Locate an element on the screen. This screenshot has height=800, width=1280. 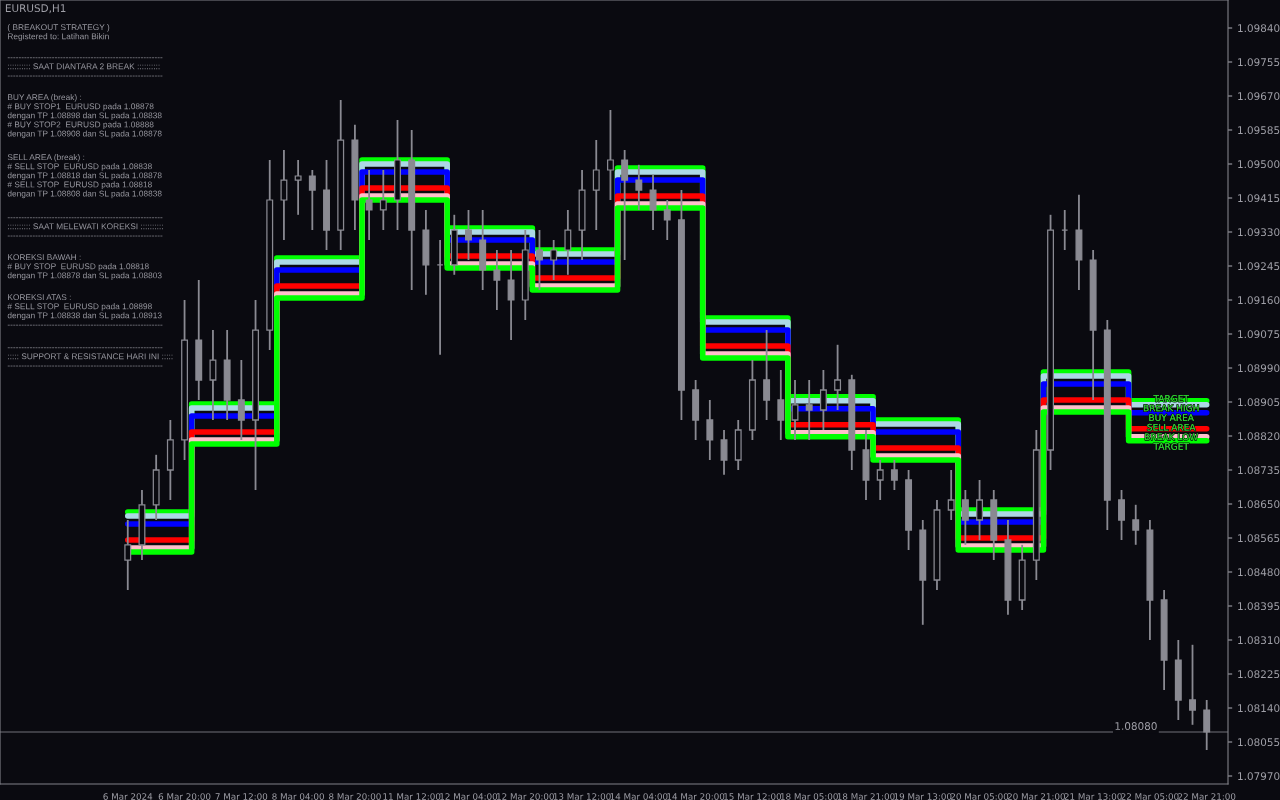
annotation: KOREKSI ATAS : # SELL STOP EURUSD pada 1.08898 dengan TP 1.08838 dan SL pada 1.08913 -------------------------------------------------------- is located at coordinates (85, 310).